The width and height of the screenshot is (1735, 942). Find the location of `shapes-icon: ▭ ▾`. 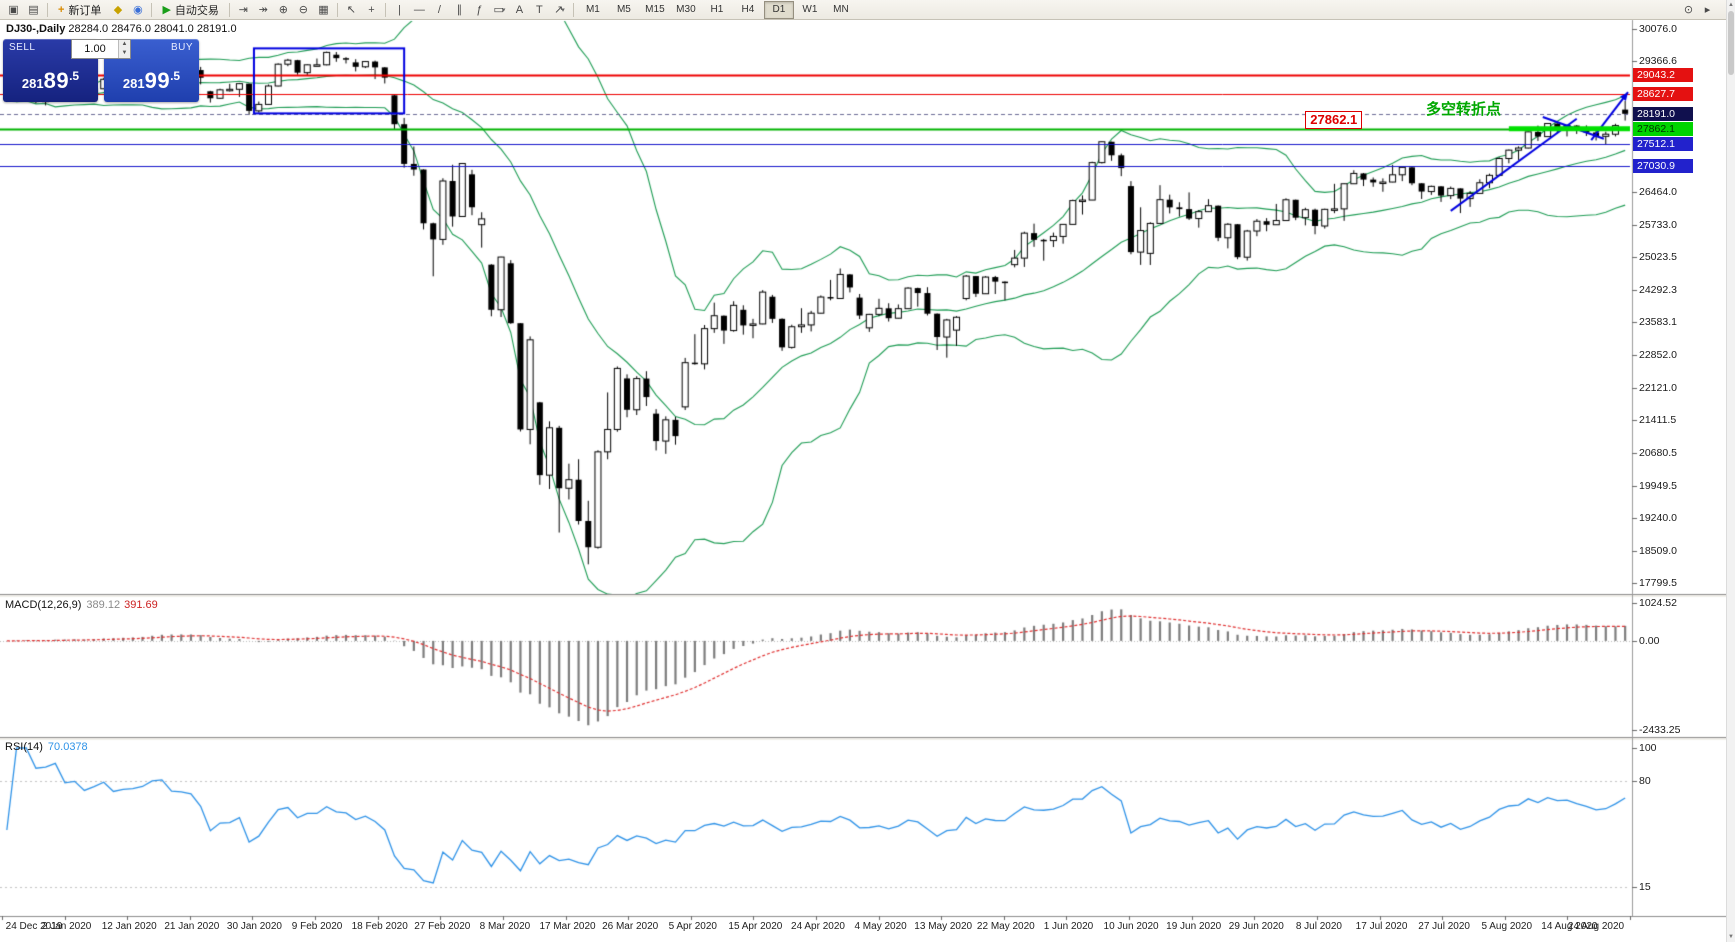

shapes-icon: ▭ ▾ is located at coordinates (499, 10).